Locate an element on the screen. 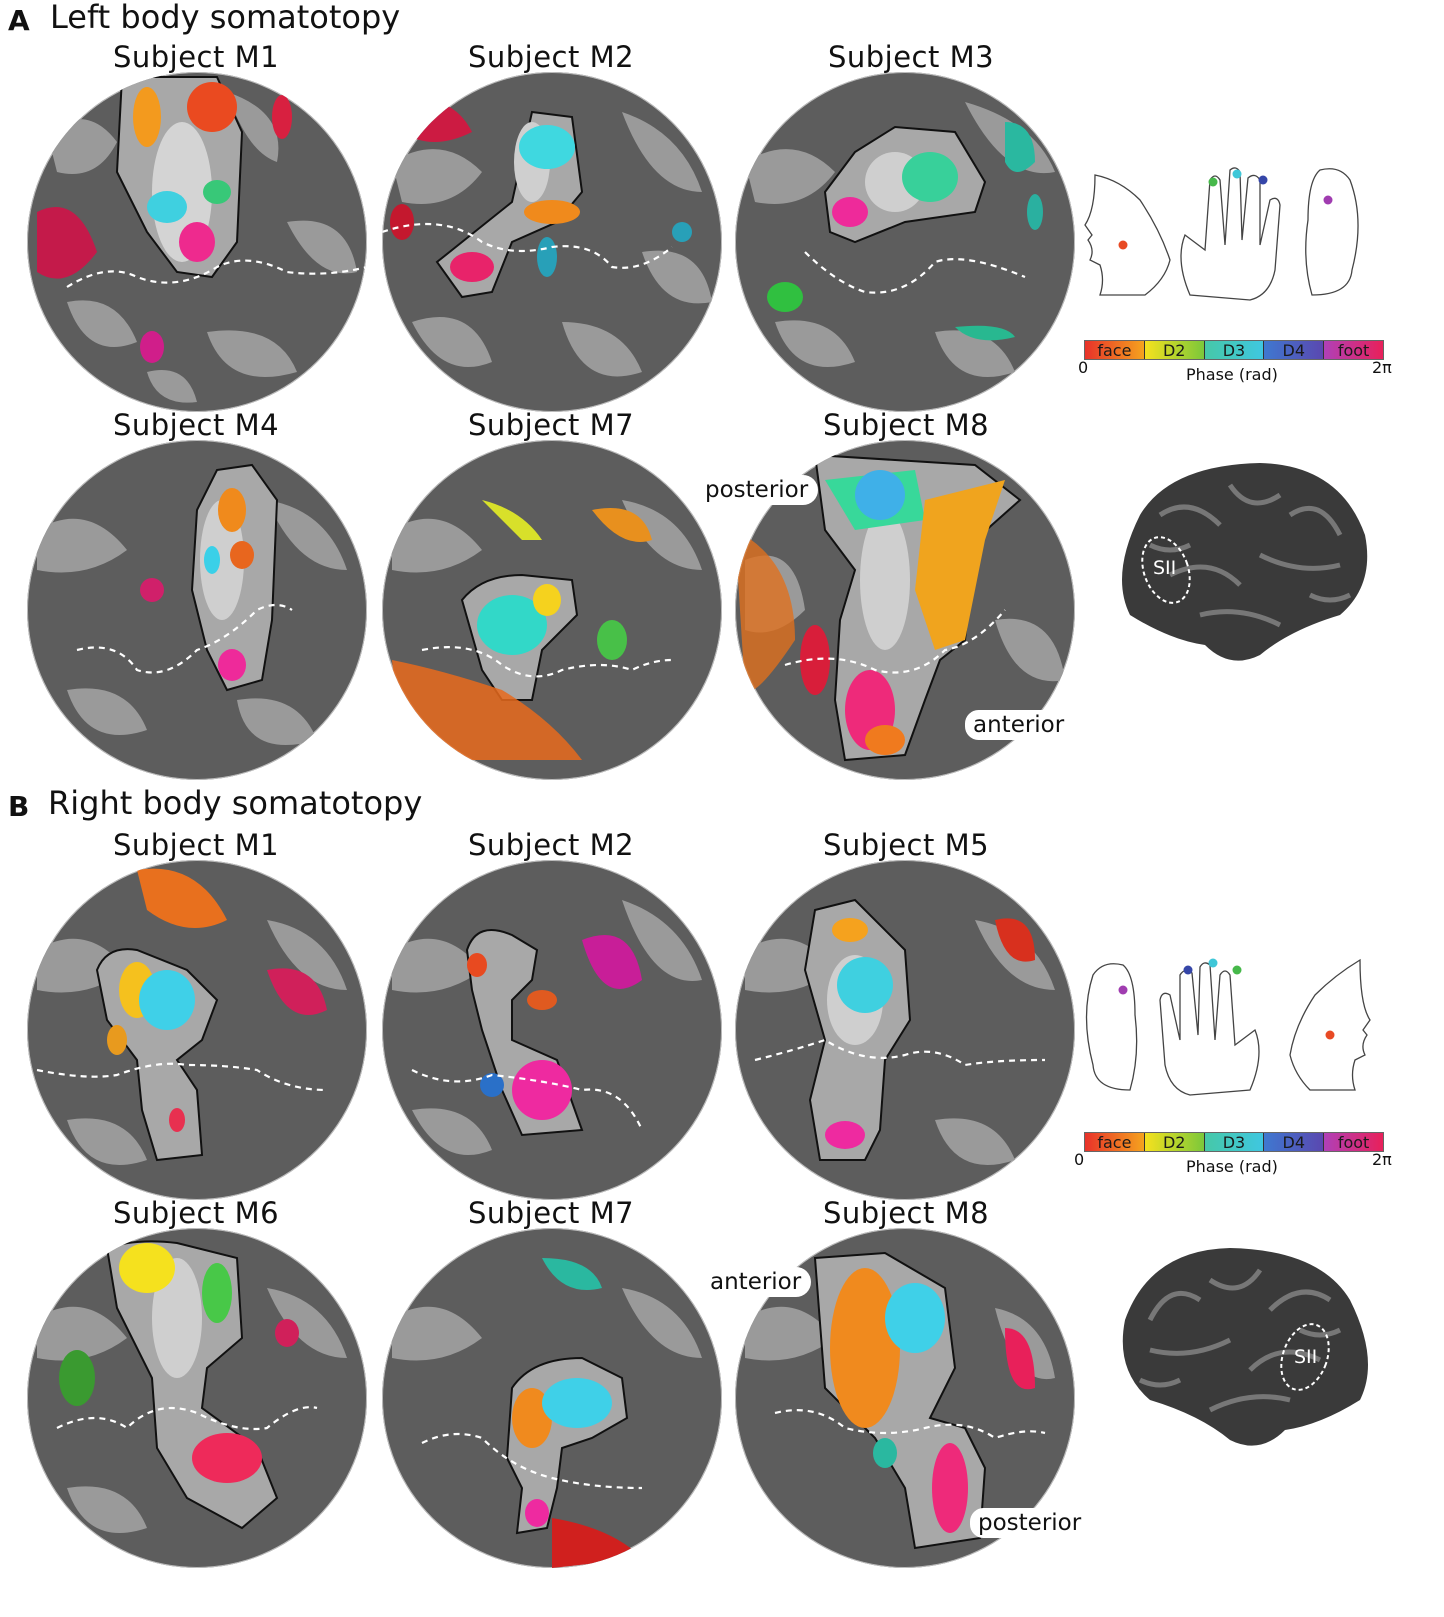  panel-a-title: Left body somatotopy is located at coordinates (225, 18).